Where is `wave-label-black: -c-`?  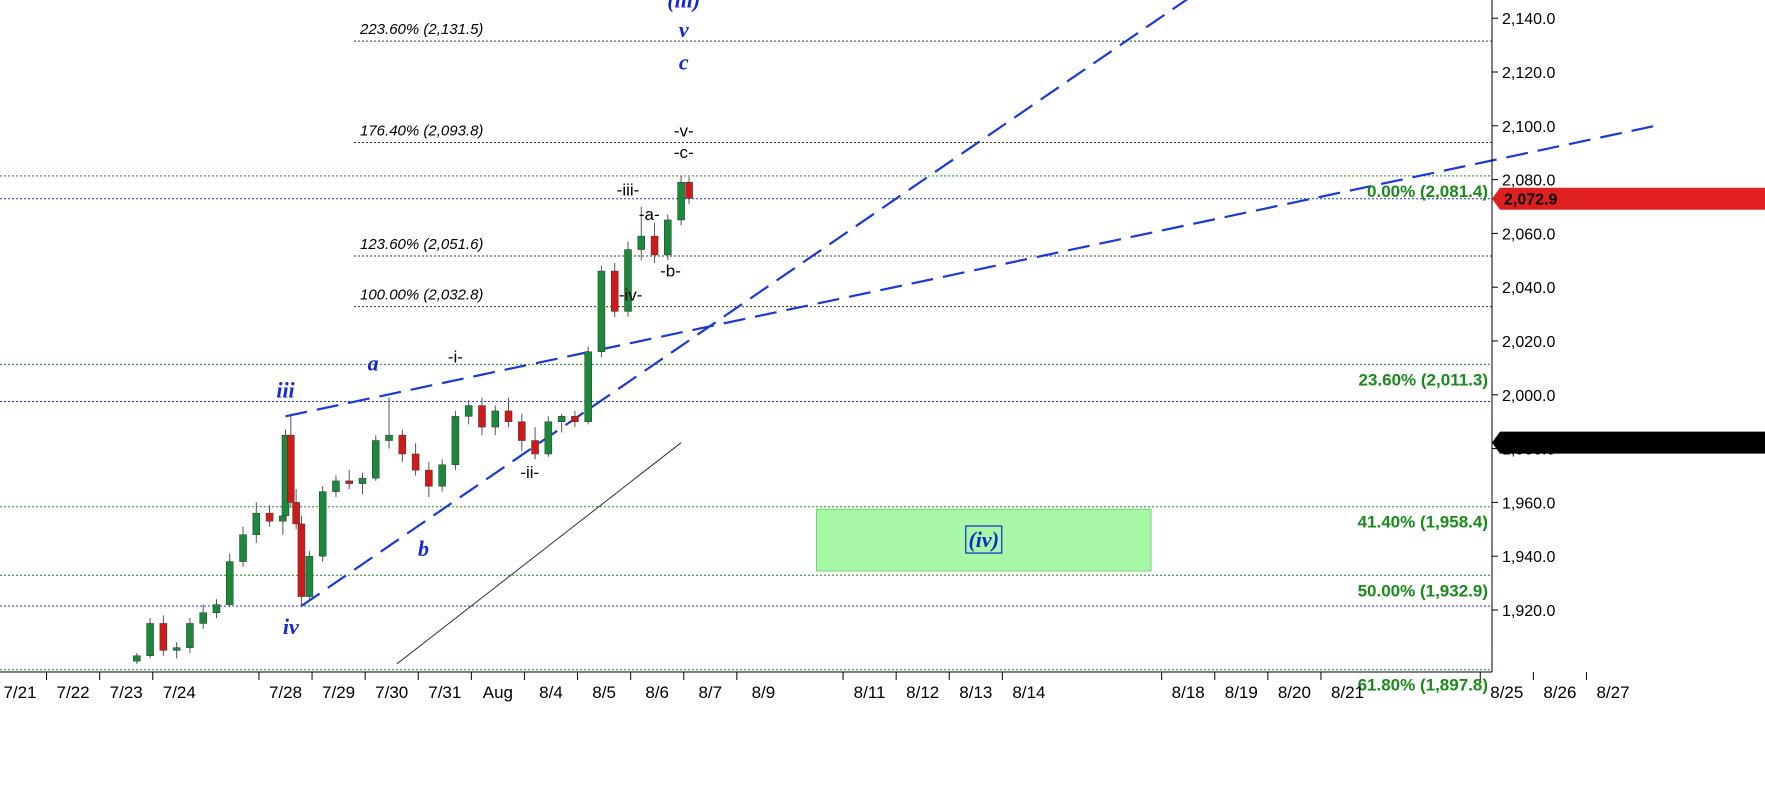
wave-label-black: -c- is located at coordinates (684, 152).